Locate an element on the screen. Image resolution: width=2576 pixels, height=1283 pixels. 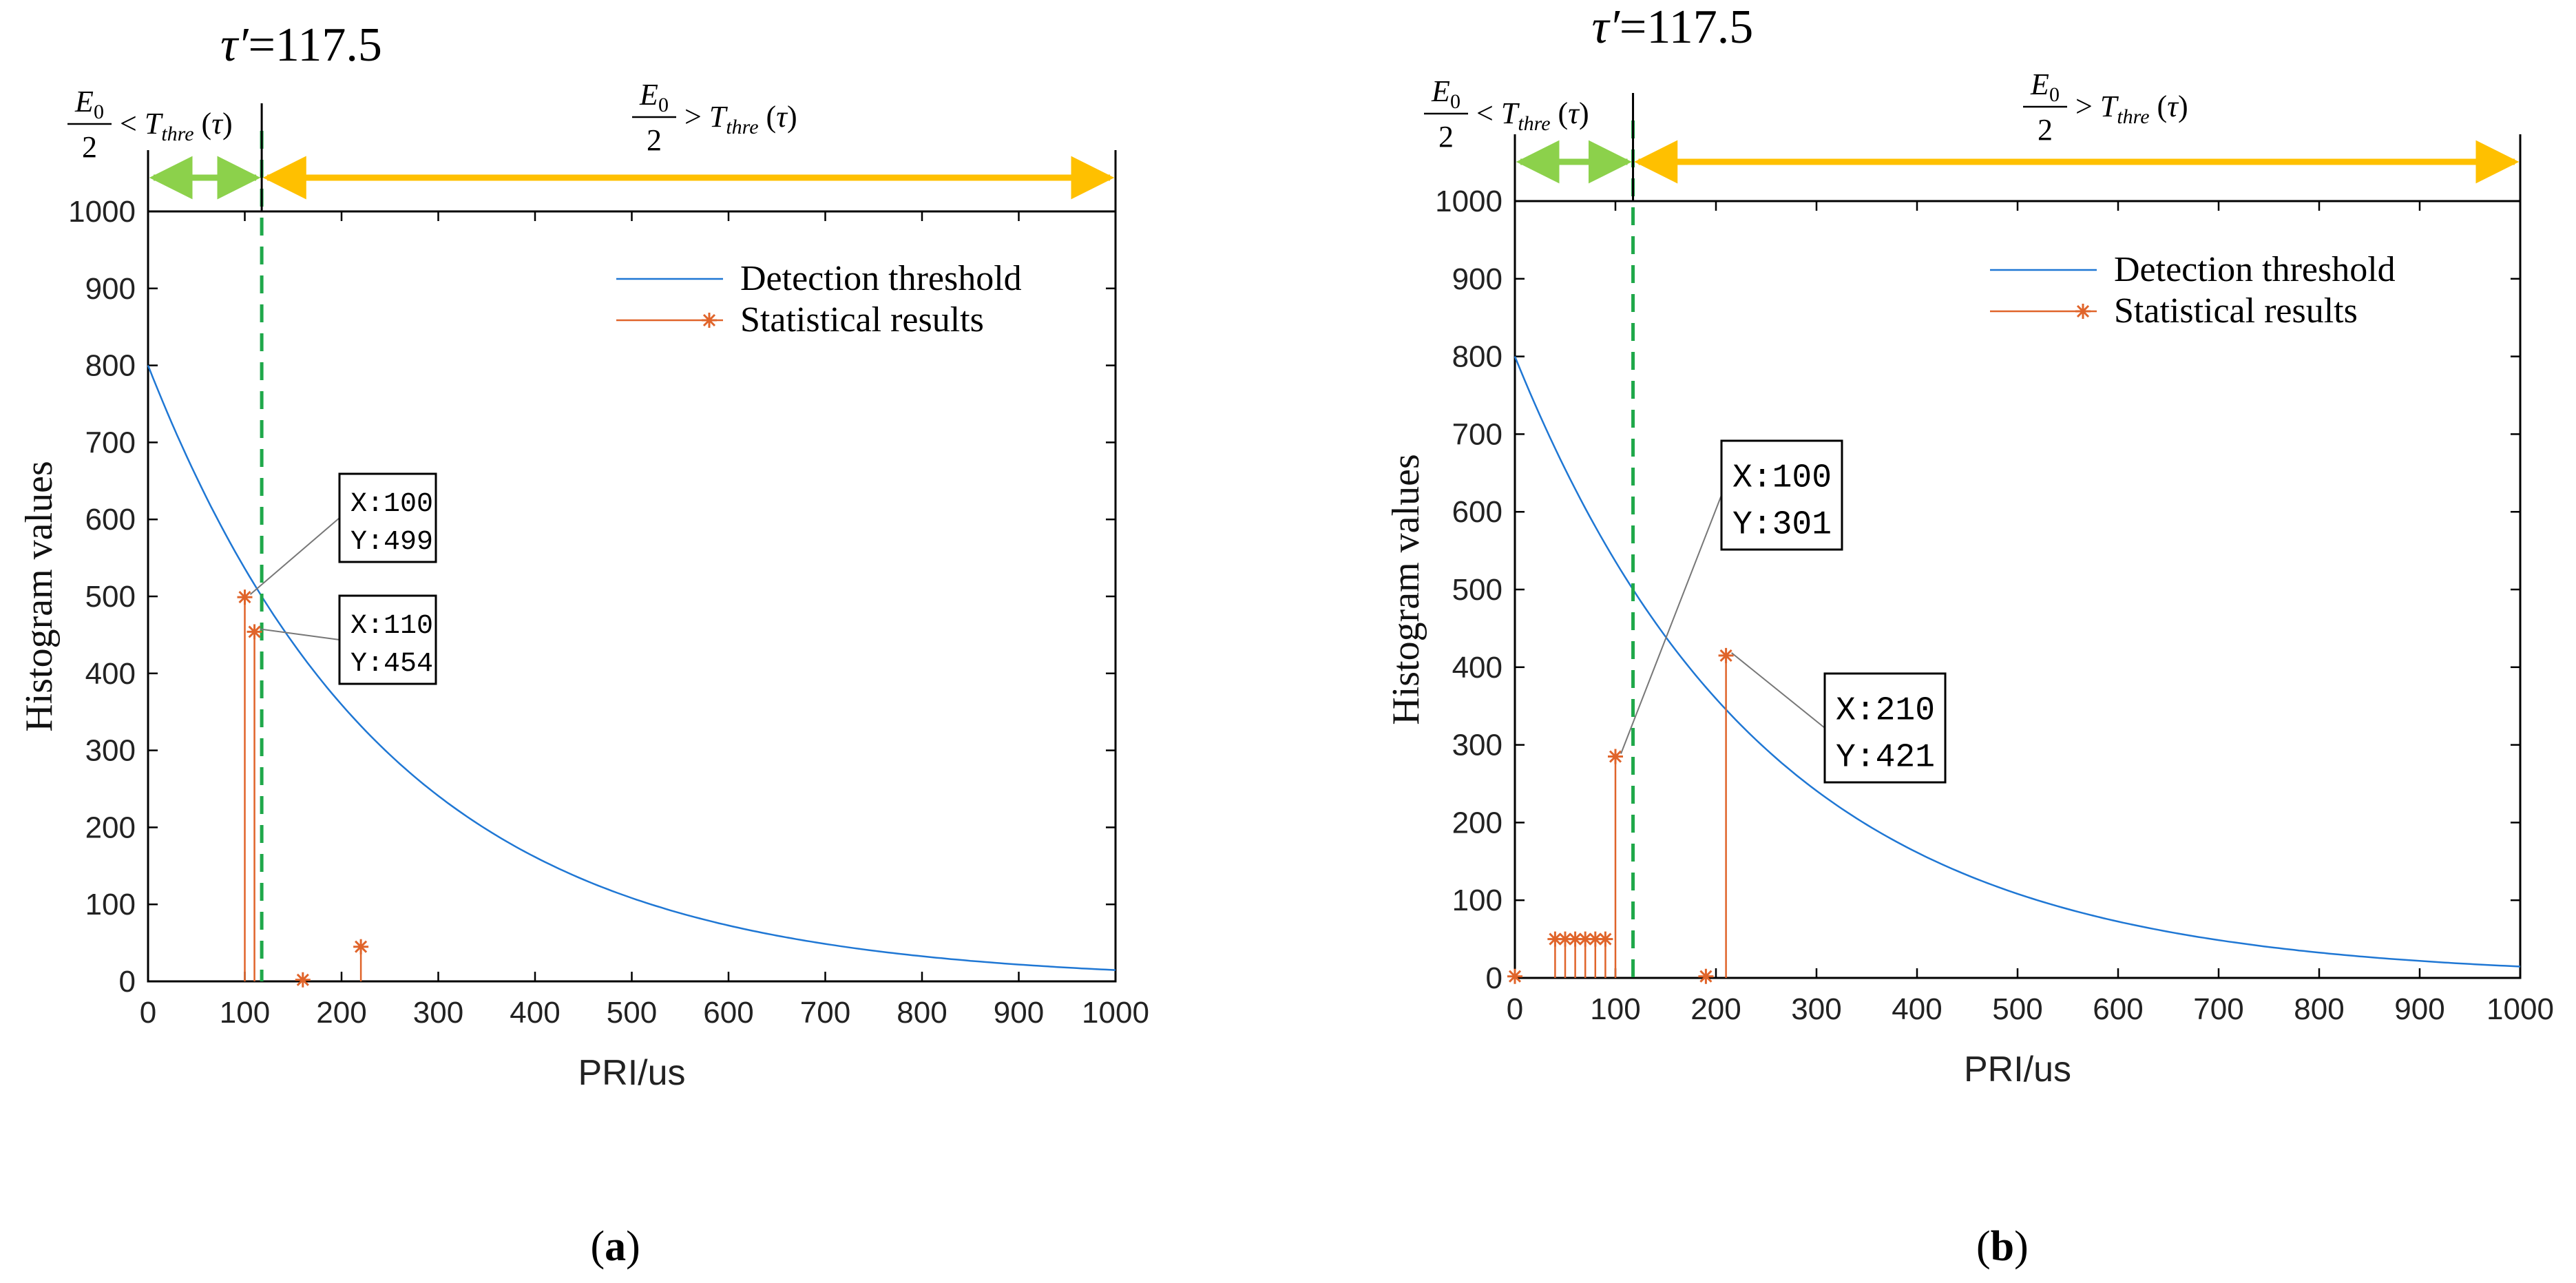
datatip-y: Y:499 is located at coordinates (391, 542).